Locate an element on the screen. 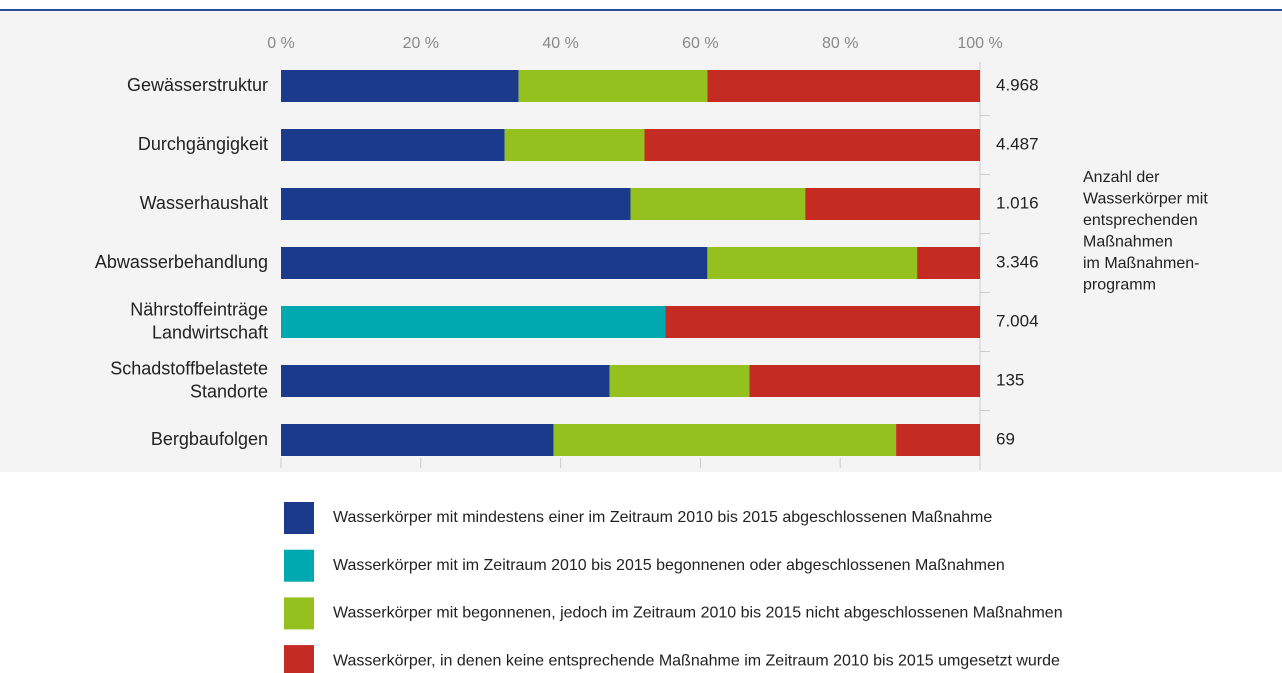 The image size is (1282, 673). category-label: Nährstoffeinträge is located at coordinates (199, 309).